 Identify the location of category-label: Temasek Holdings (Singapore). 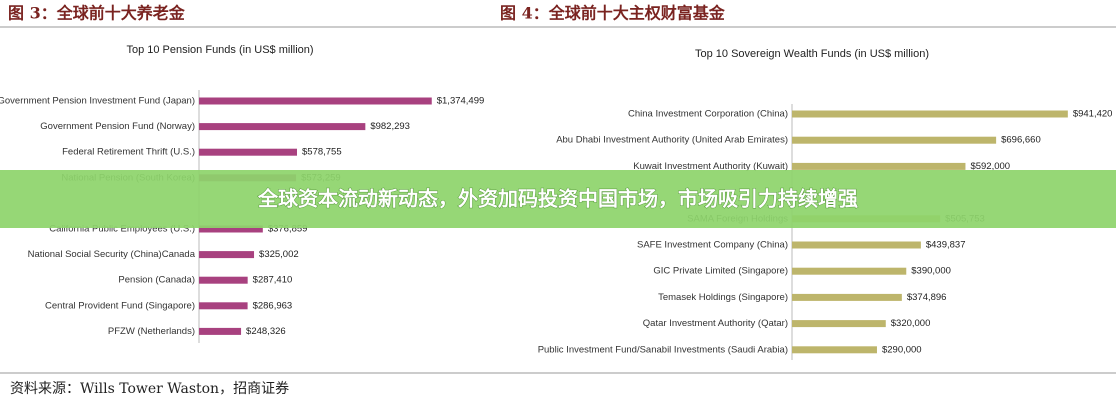
(723, 297).